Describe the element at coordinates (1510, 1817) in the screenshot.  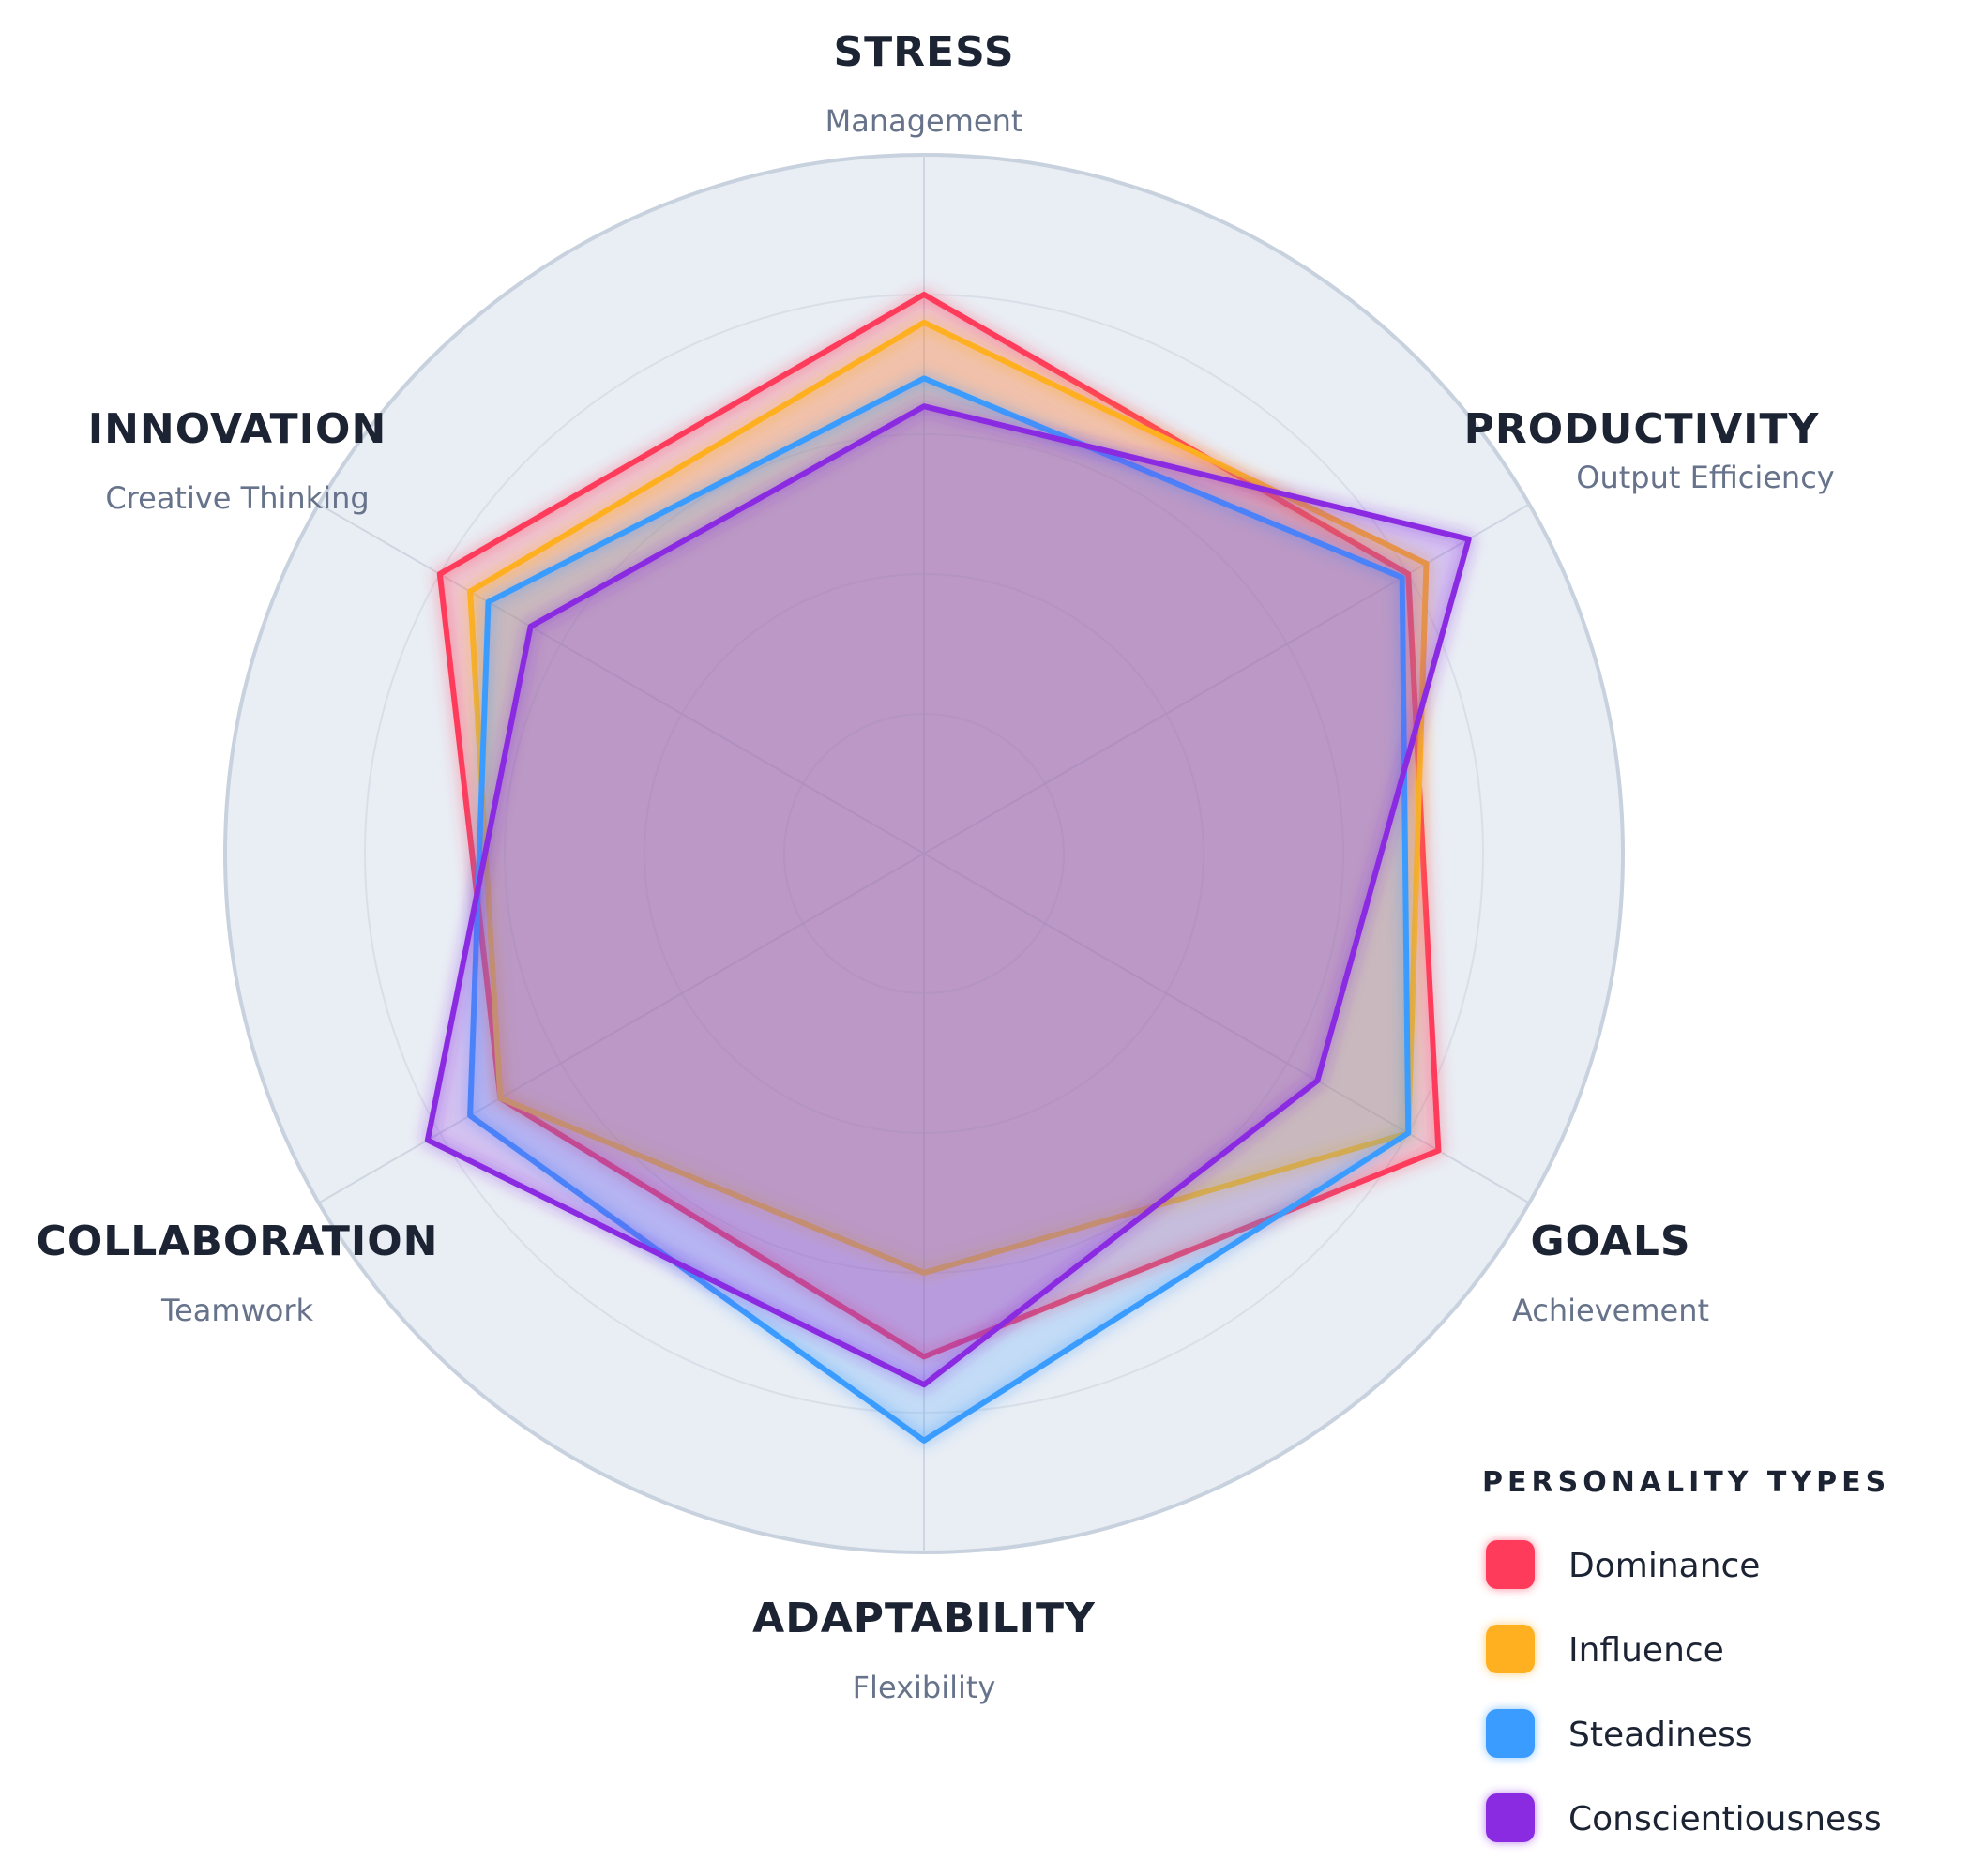
I see `legend-swatch-conscientiousness` at that location.